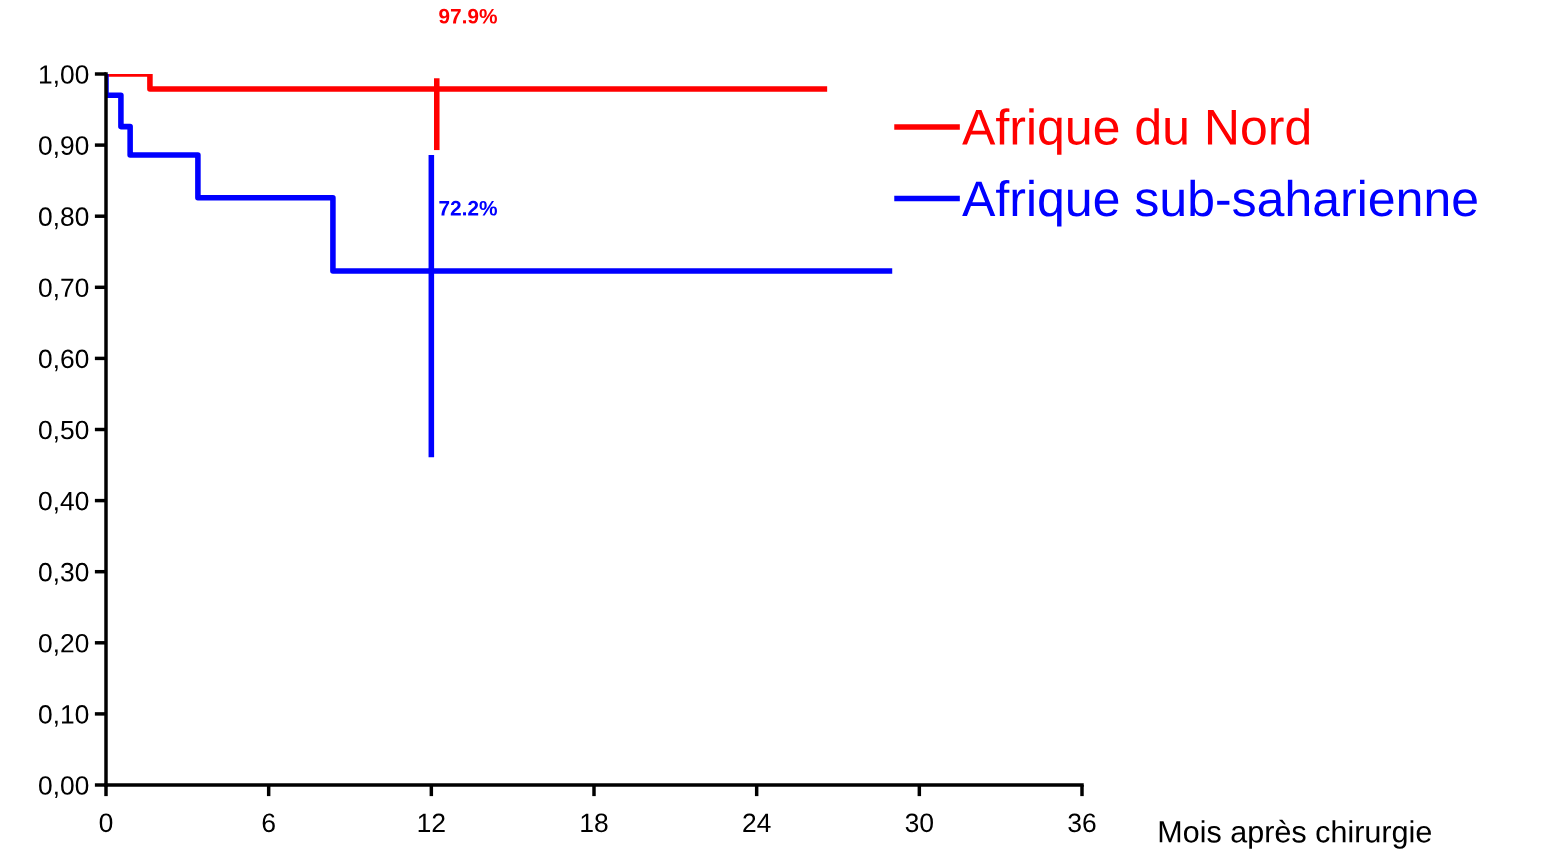 The height and width of the screenshot is (850, 1546). I want to click on x-tick-label: 12, so click(431, 822).